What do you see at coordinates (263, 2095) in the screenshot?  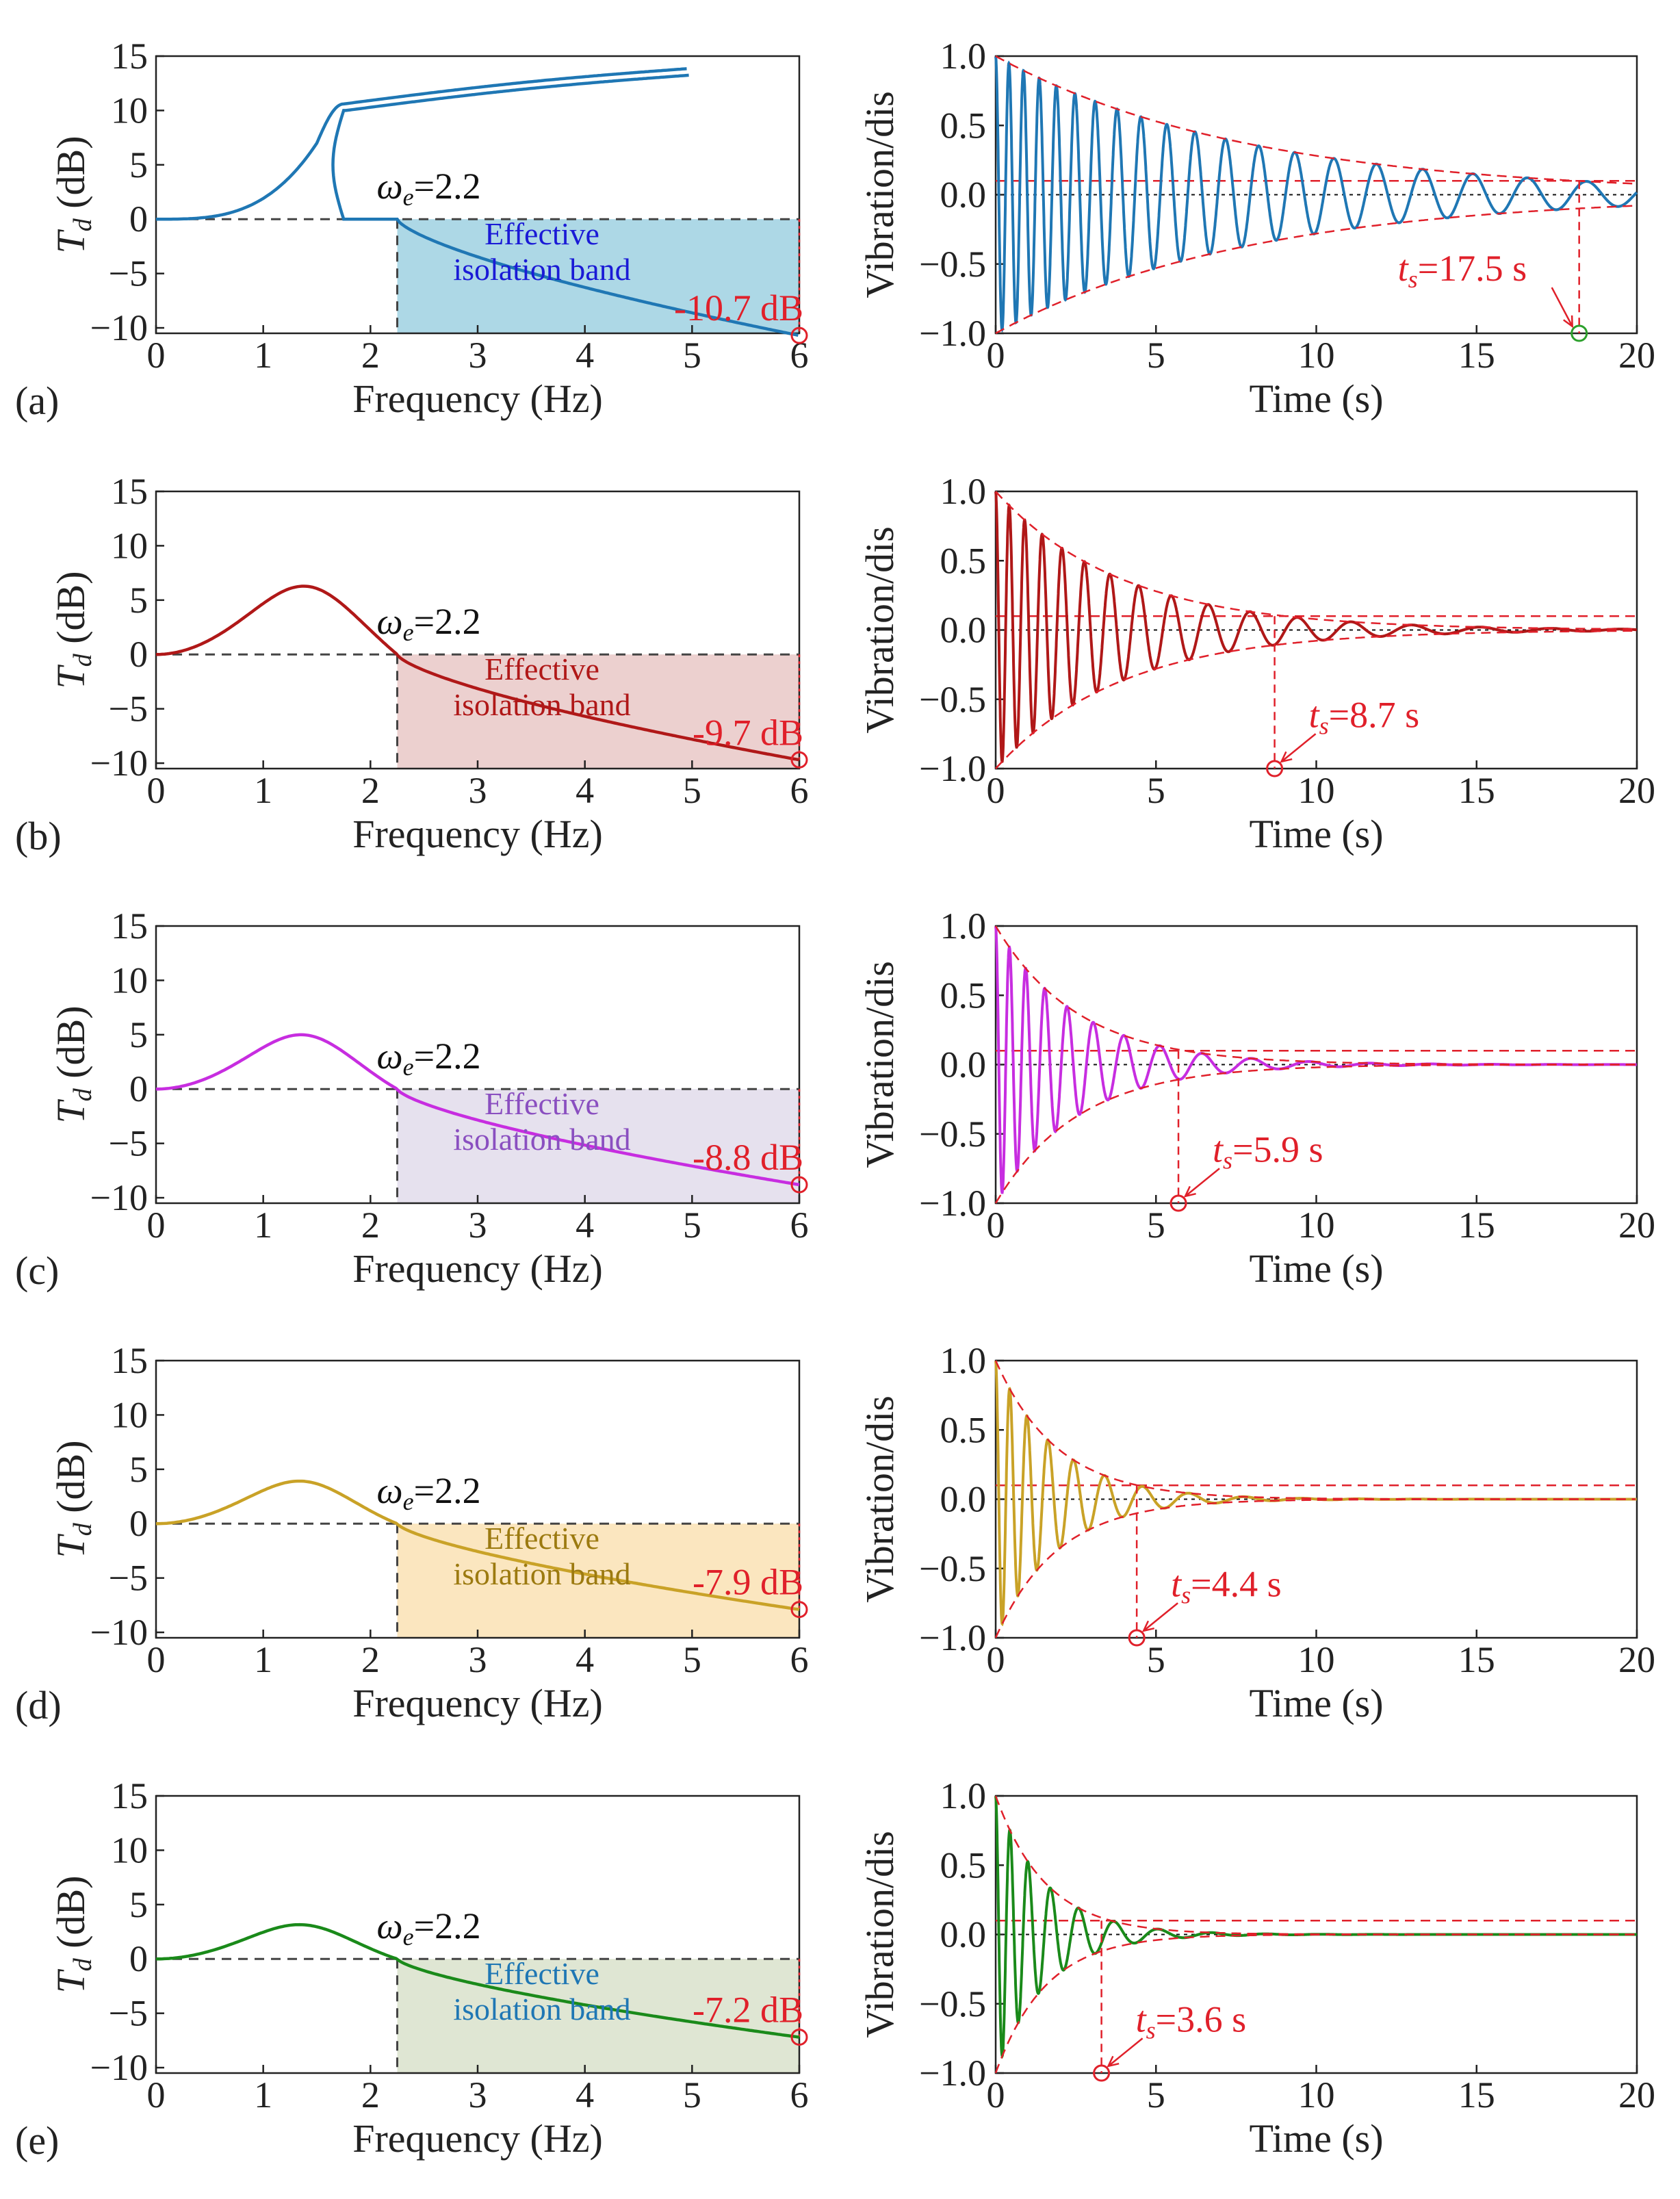 I see `x-tick-label: 1` at bounding box center [263, 2095].